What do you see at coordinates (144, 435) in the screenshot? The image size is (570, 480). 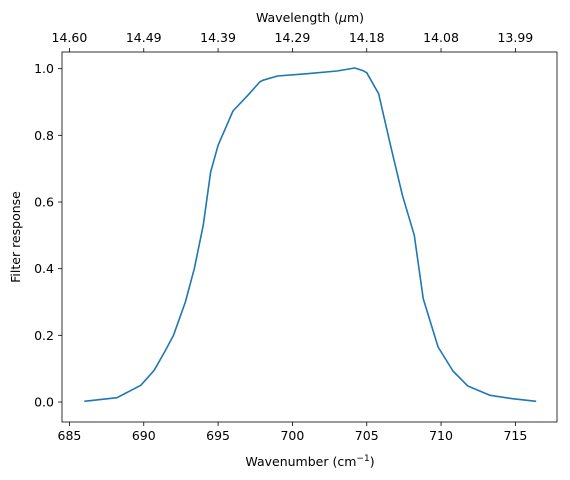 I see `x-tick-label: 690` at bounding box center [144, 435].